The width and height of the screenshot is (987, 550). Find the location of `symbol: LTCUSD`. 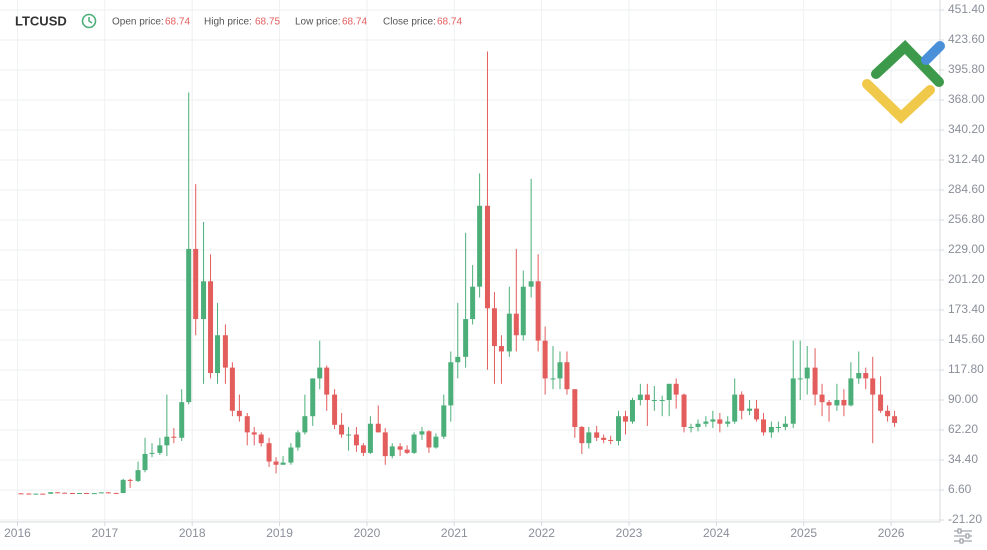

symbol: LTCUSD is located at coordinates (41, 20).